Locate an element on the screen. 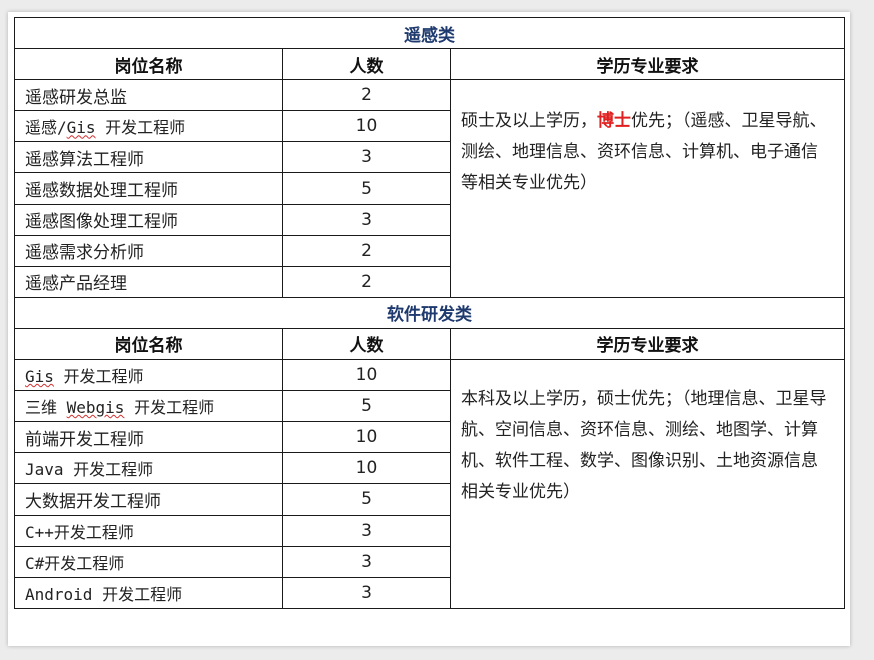 Image resolution: width=874 pixels, height=660 pixels. job-title: 遥感研发总监 is located at coordinates (148, 95).